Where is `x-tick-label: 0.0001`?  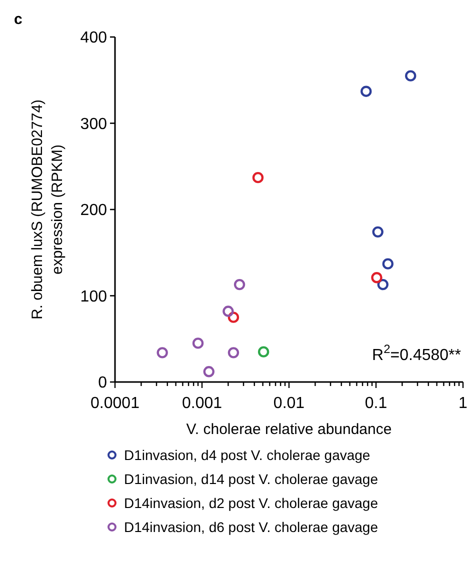
x-tick-label: 0.0001 is located at coordinates (115, 403).